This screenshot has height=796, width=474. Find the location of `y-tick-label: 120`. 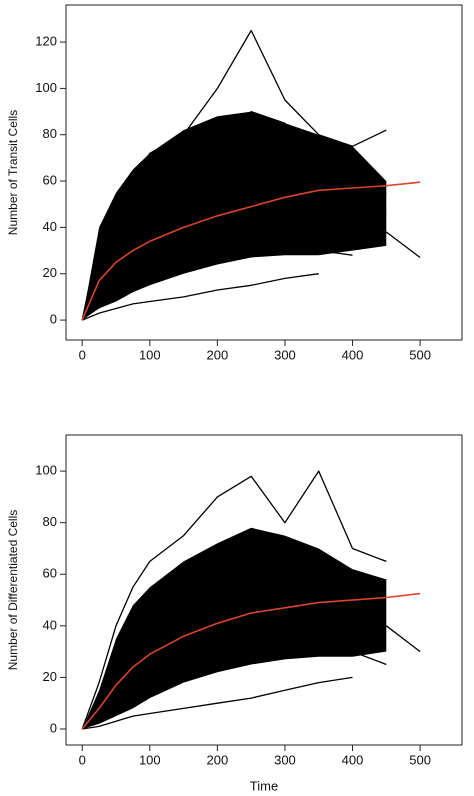

y-tick-label: 120 is located at coordinates (46, 41).